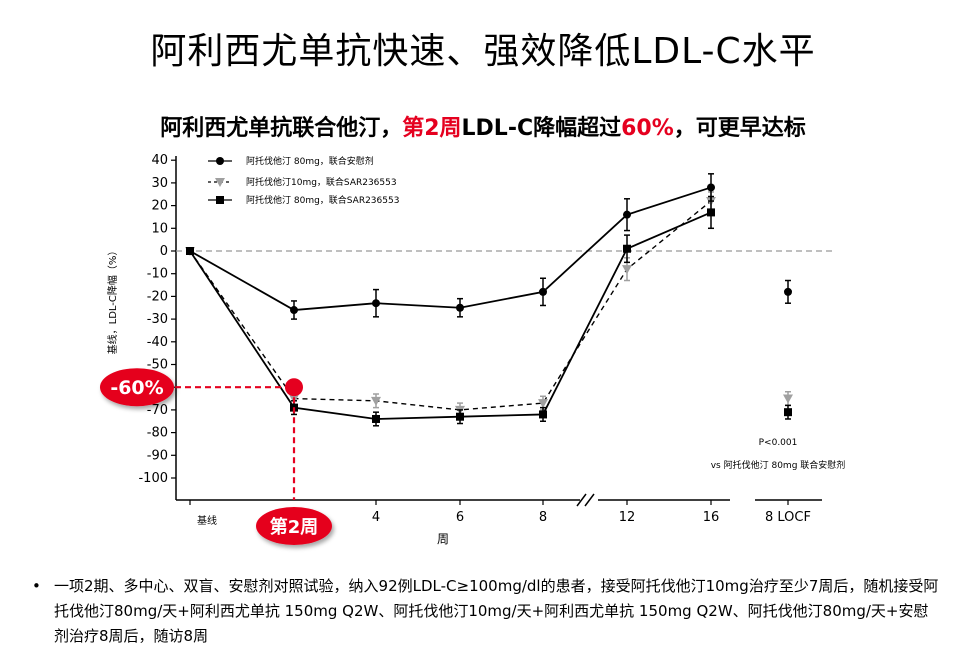  What do you see at coordinates (159, 206) in the screenshot?
I see `y-tick-label: 20` at bounding box center [159, 206].